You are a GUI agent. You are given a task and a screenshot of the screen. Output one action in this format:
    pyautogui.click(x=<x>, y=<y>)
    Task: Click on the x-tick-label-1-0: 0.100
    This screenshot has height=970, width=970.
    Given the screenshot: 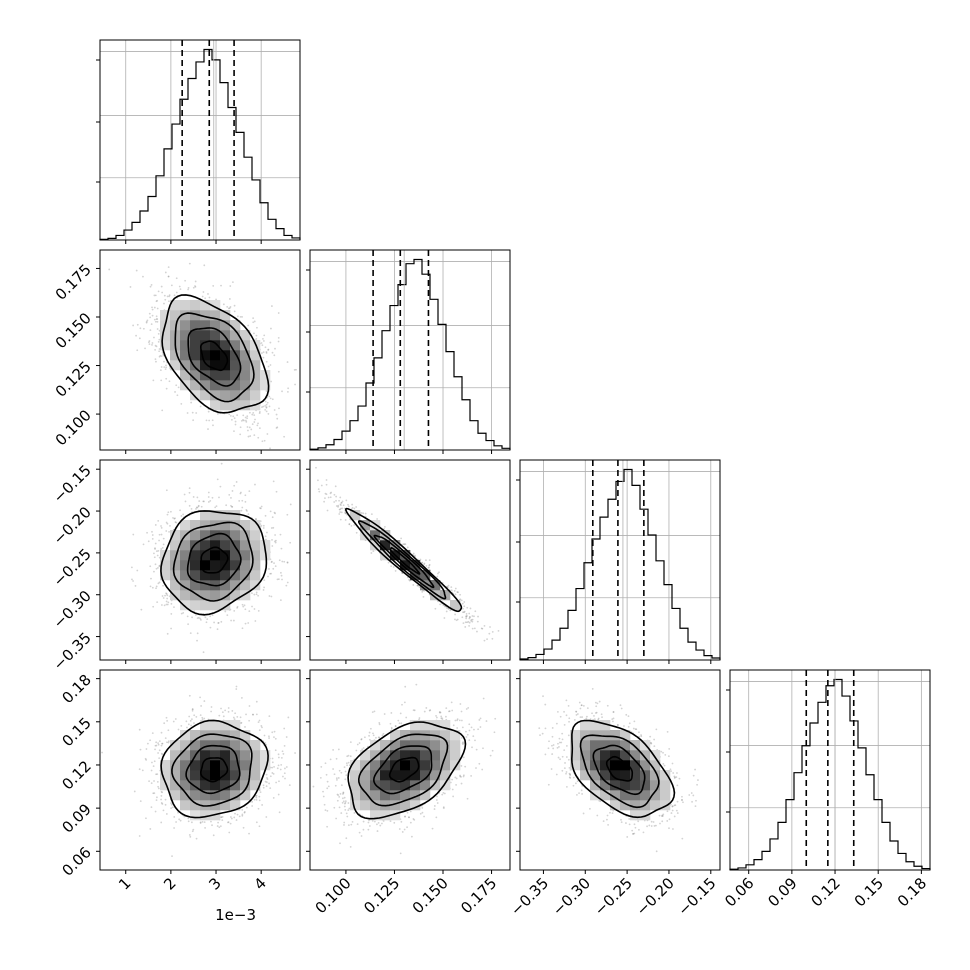 What is the action you would take?
    pyautogui.click(x=333, y=895)
    